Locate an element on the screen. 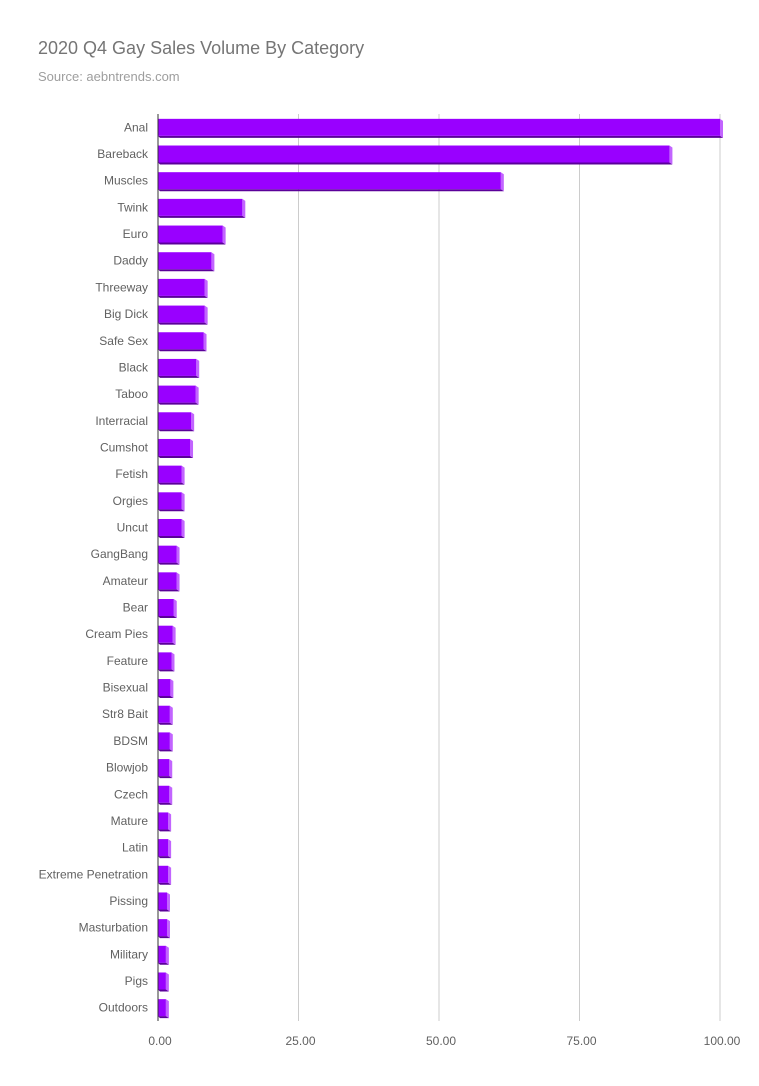 This screenshot has height=1086, width=759. category-label: Masturbation is located at coordinates (113, 928).